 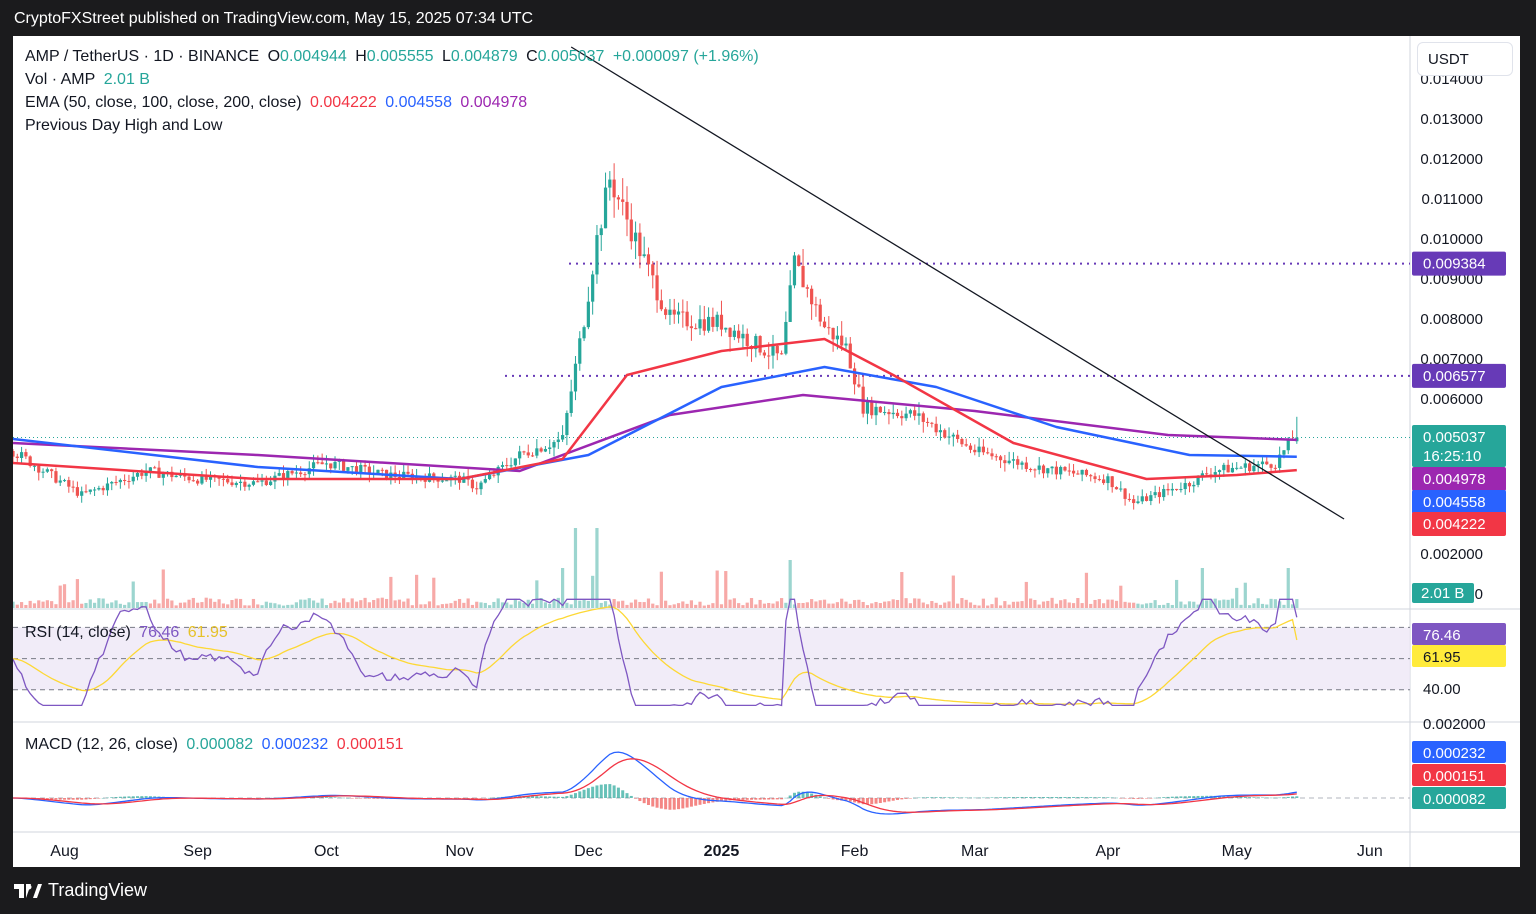 What do you see at coordinates (78, 632) in the screenshot?
I see `rsi-label: RSI (14, close)` at bounding box center [78, 632].